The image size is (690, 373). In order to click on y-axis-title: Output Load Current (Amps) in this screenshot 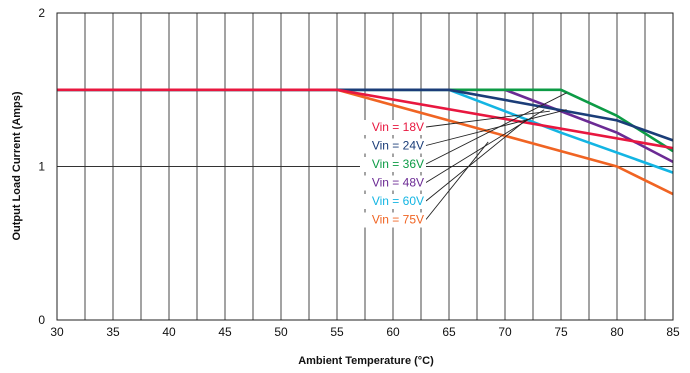, I will do `click(17, 165)`.